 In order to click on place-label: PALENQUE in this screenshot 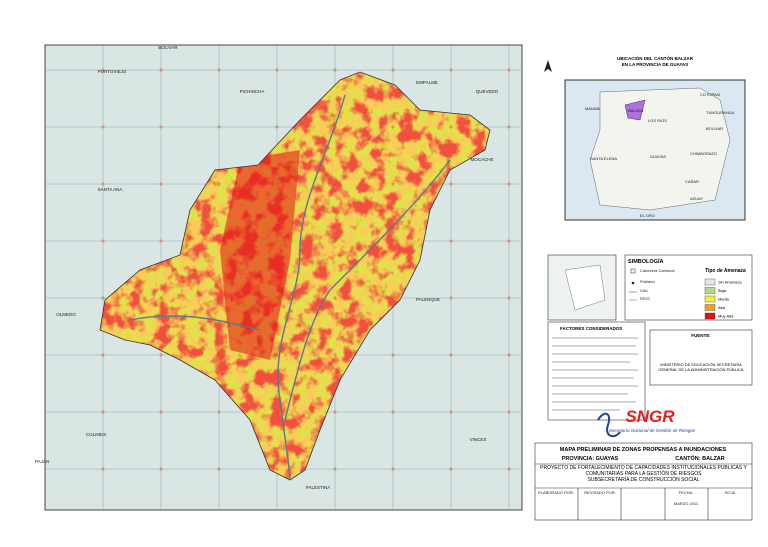, I will do `click(428, 299)`.